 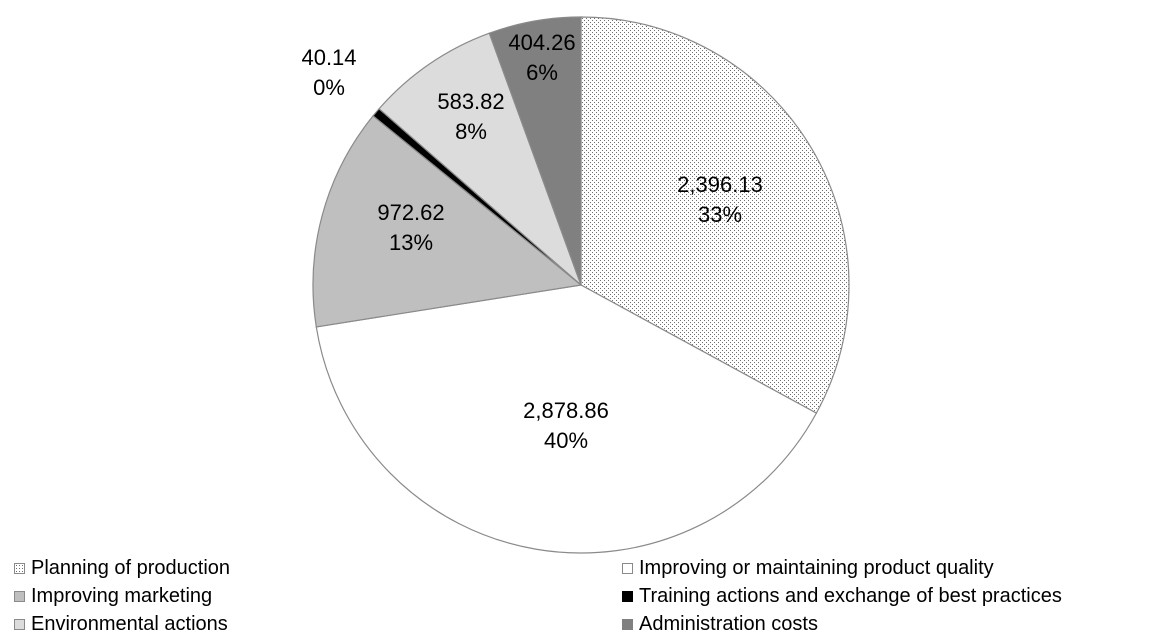 I want to click on data-label-percent: 6%, so click(x=542, y=72).